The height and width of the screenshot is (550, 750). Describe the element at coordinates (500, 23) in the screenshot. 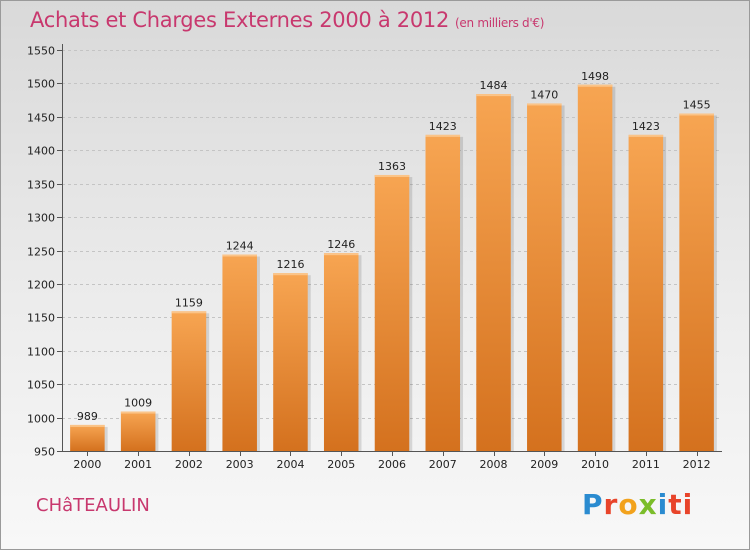

I see `chart-unit: (en milliers d'€)` at that location.